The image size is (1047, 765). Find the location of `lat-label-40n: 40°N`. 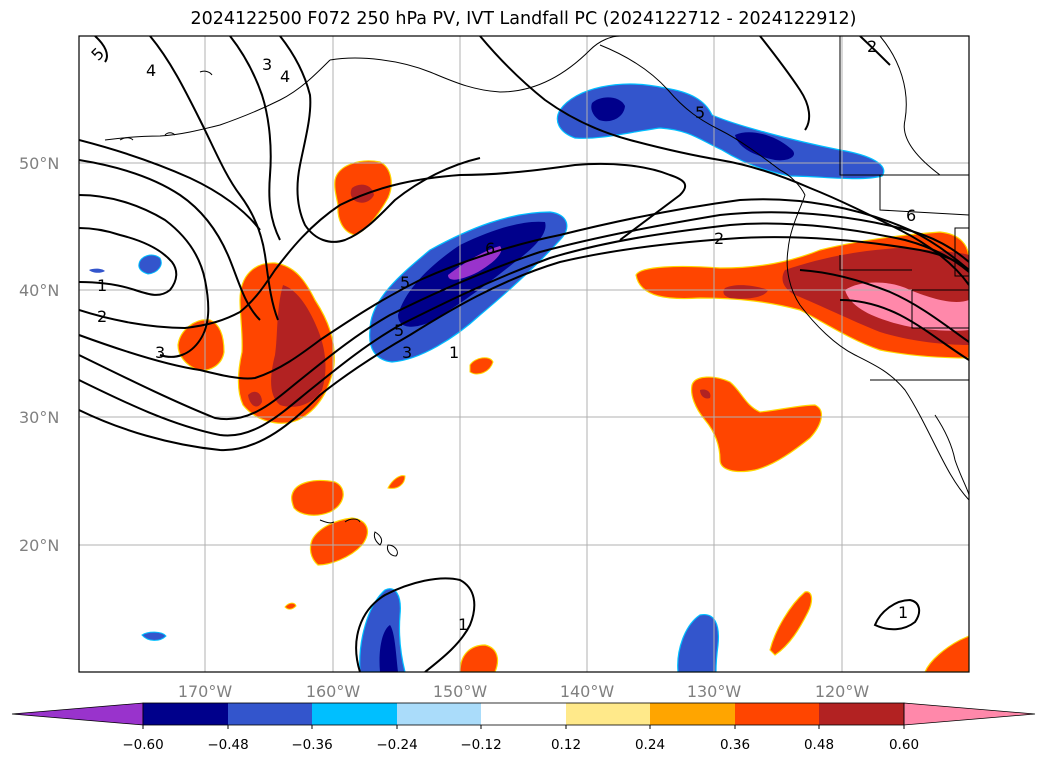

lat-label-40n: 40°N is located at coordinates (39, 290).